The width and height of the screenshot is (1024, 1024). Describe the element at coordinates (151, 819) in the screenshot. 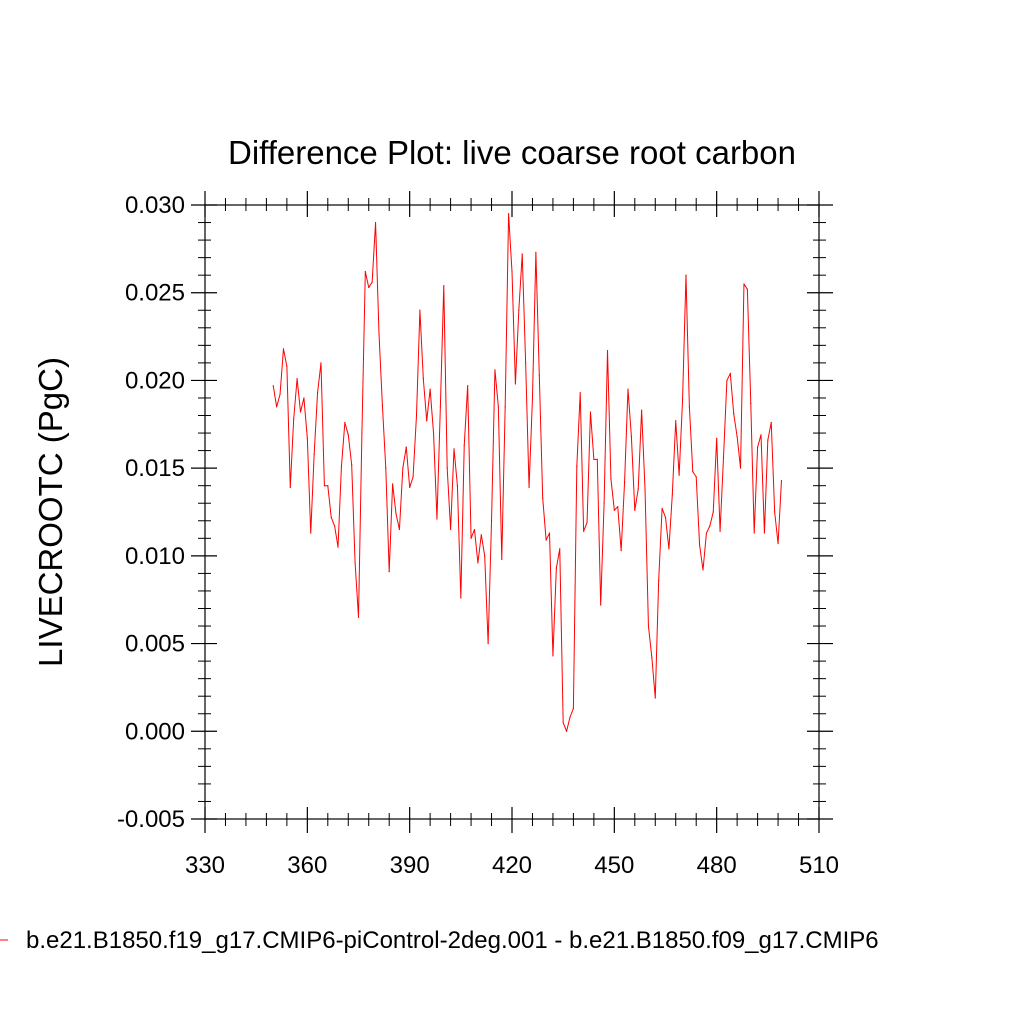

I see `y-tick-label: -0.005` at that location.